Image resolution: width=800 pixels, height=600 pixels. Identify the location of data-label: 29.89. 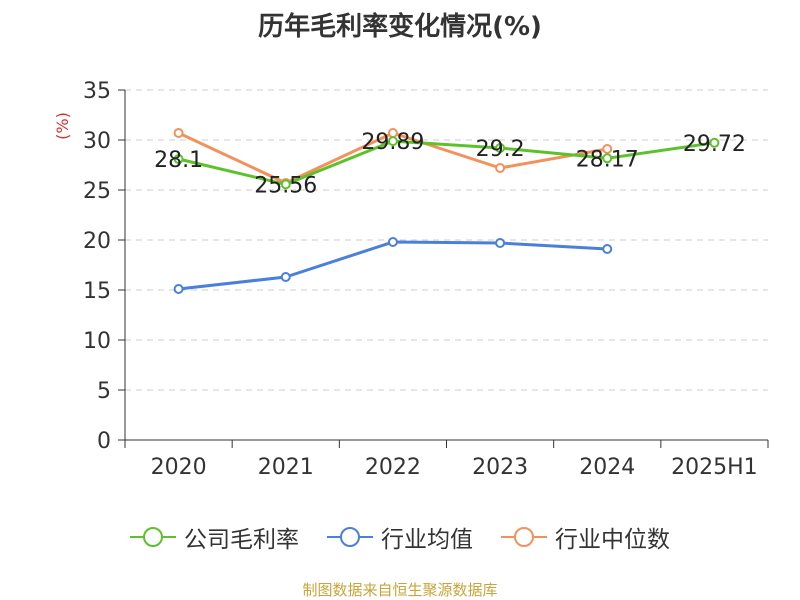
(392, 142).